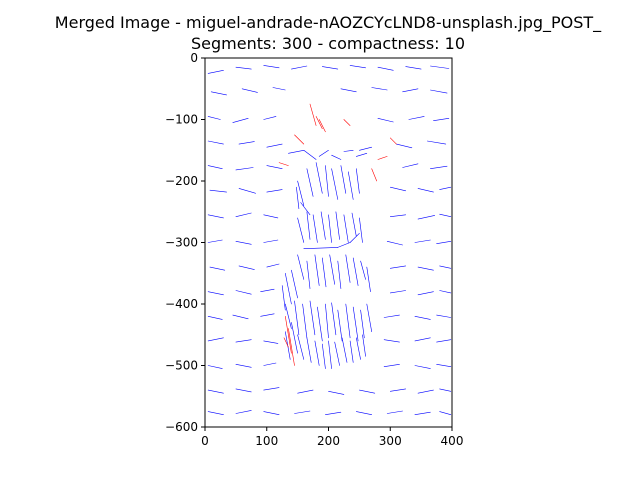 This screenshot has height=480, width=640. Describe the element at coordinates (185, 242) in the screenshot. I see `y-axis: 0 −100 −200 −300 −400 −500 −600` at that location.